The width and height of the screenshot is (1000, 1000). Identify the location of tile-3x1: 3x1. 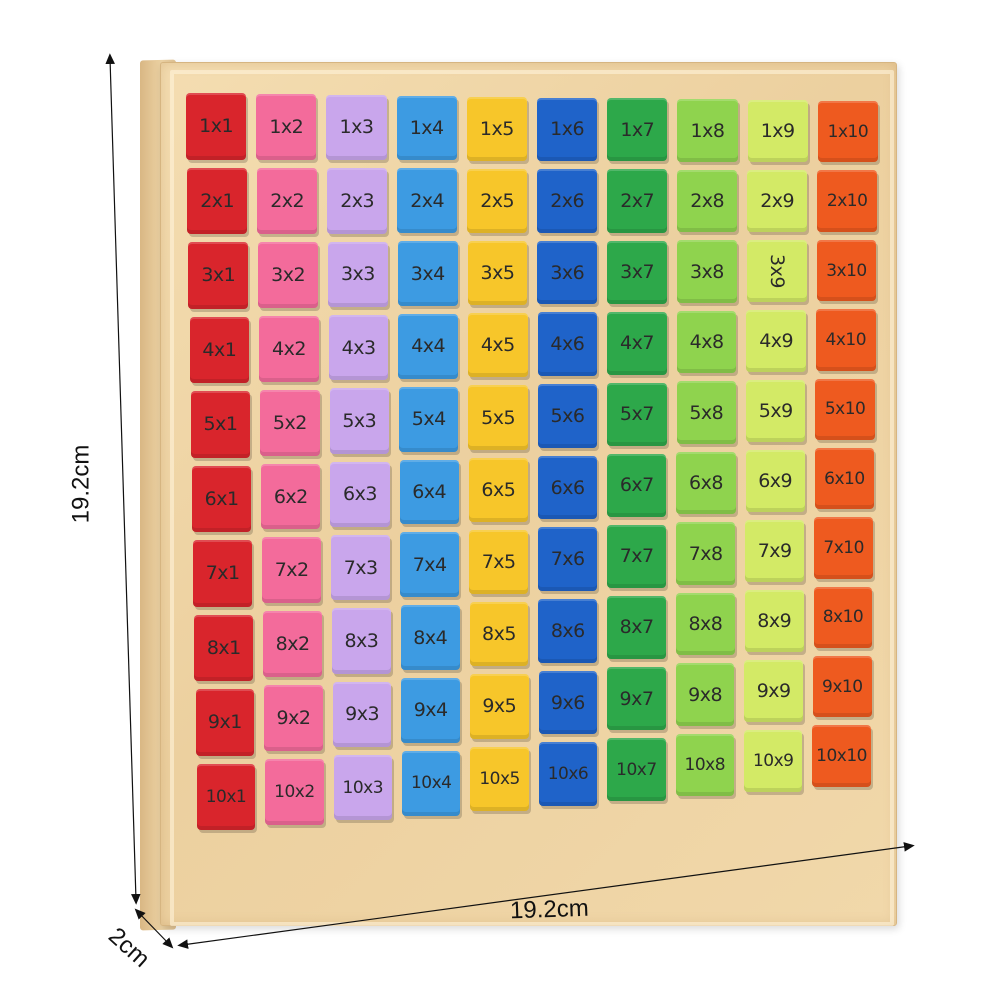
(218, 275).